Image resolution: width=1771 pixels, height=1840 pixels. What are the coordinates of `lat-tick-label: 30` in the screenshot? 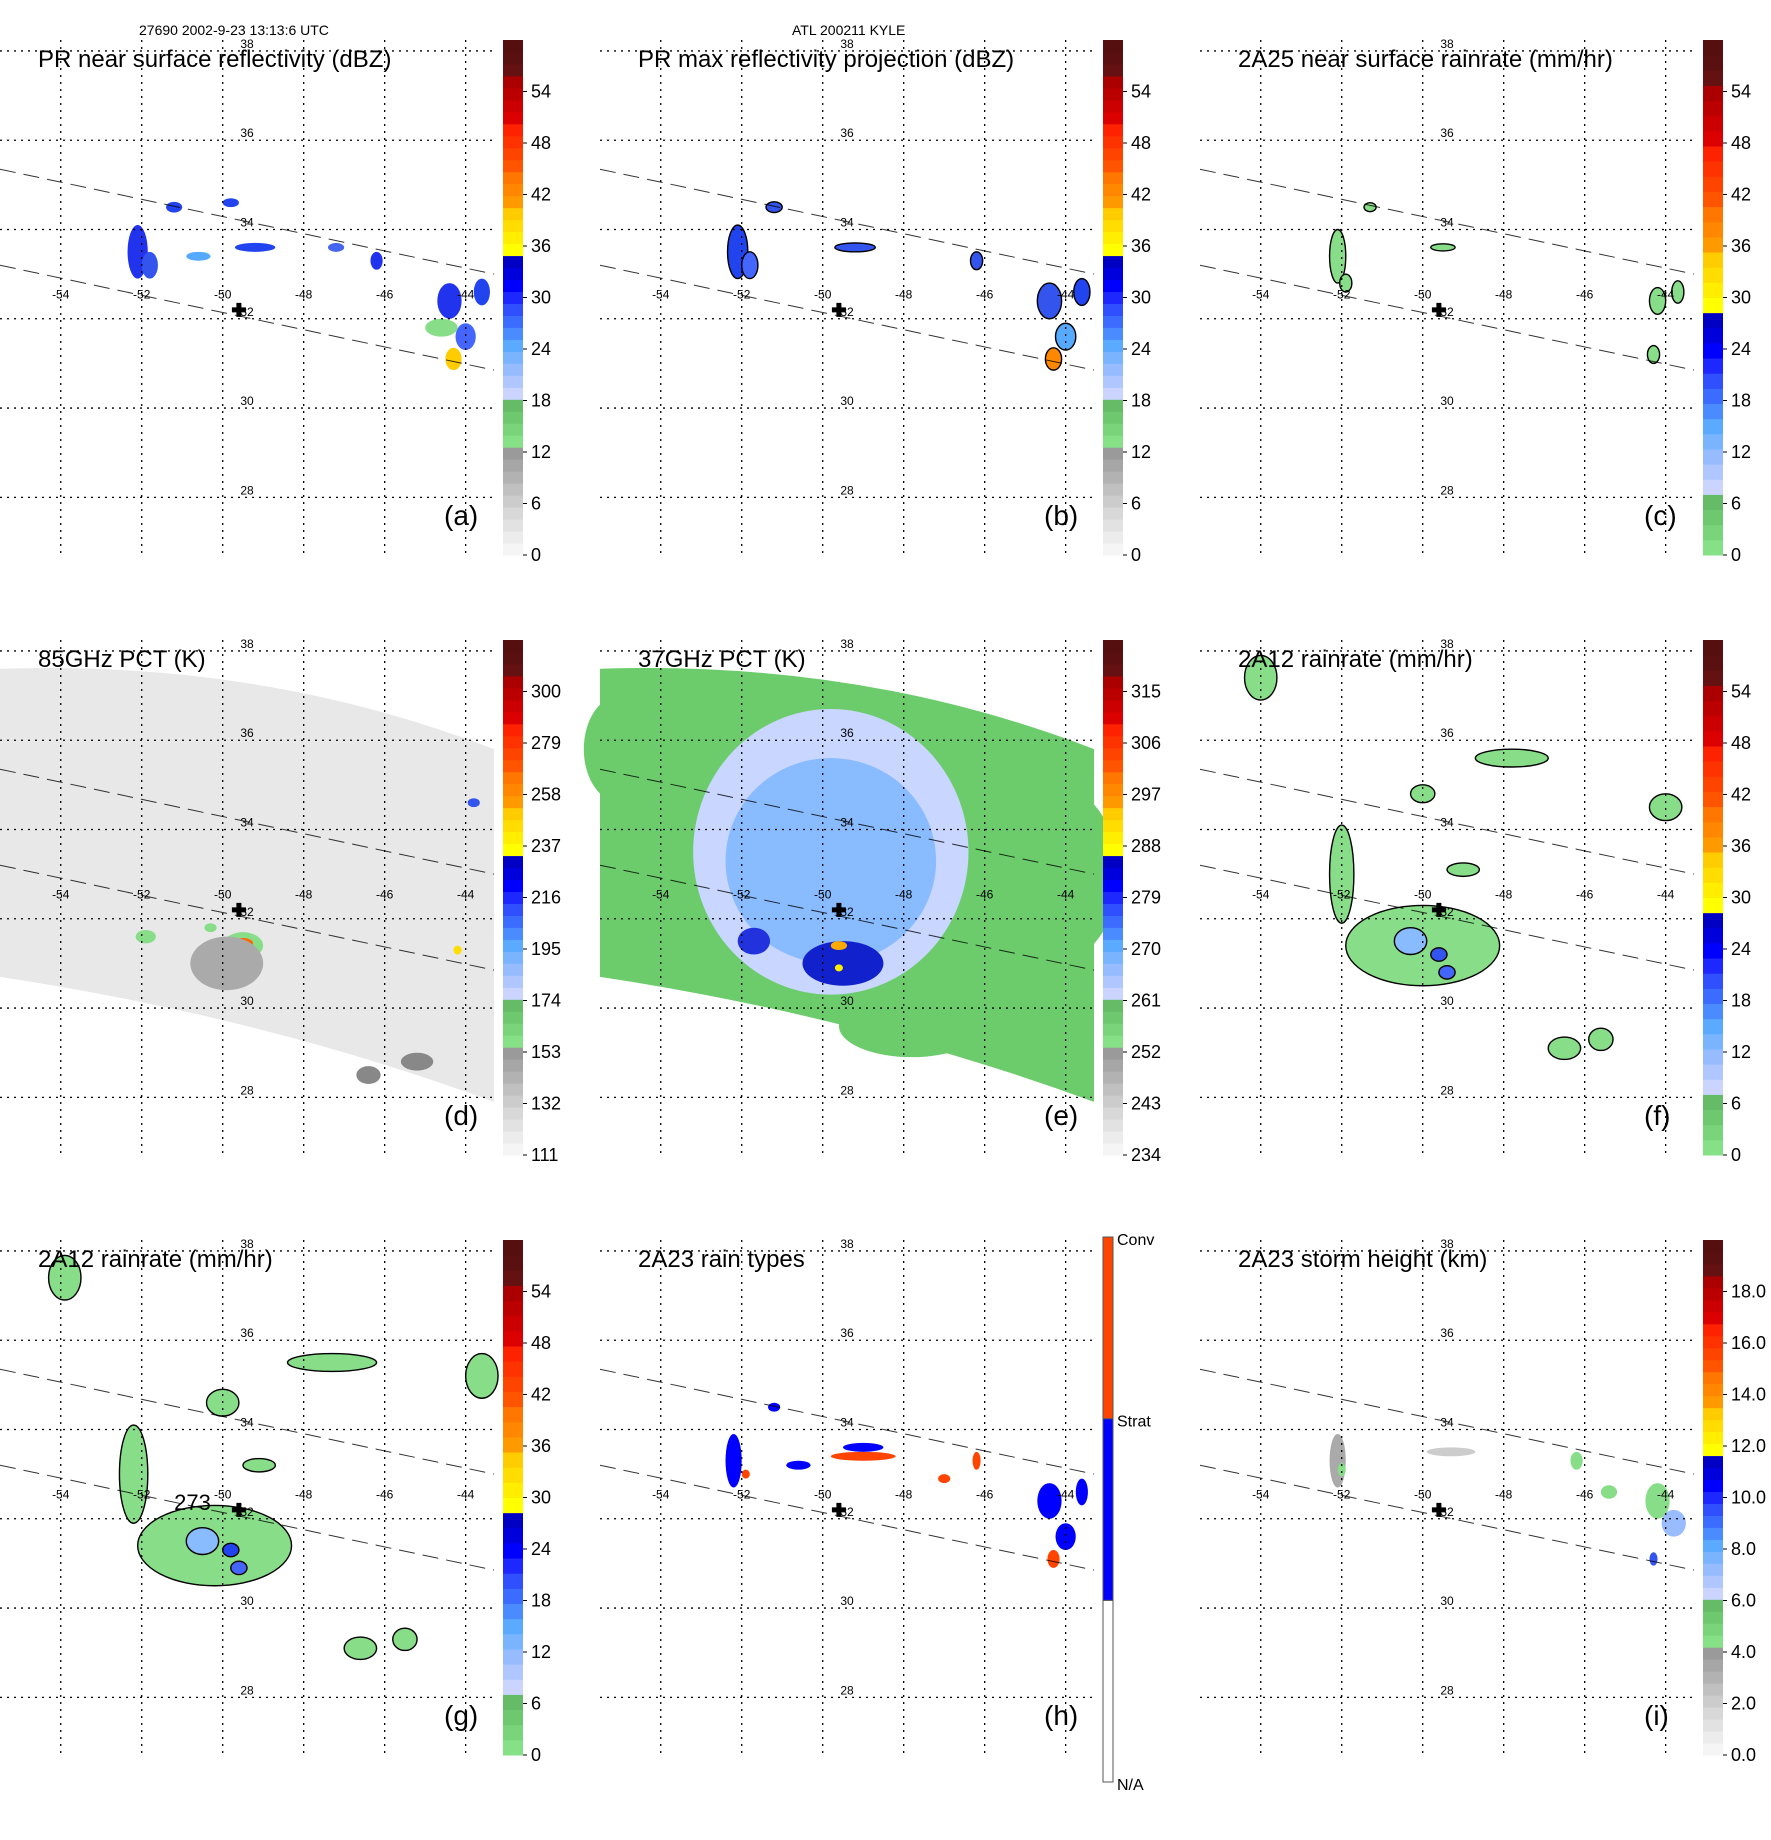 It's located at (1447, 401).